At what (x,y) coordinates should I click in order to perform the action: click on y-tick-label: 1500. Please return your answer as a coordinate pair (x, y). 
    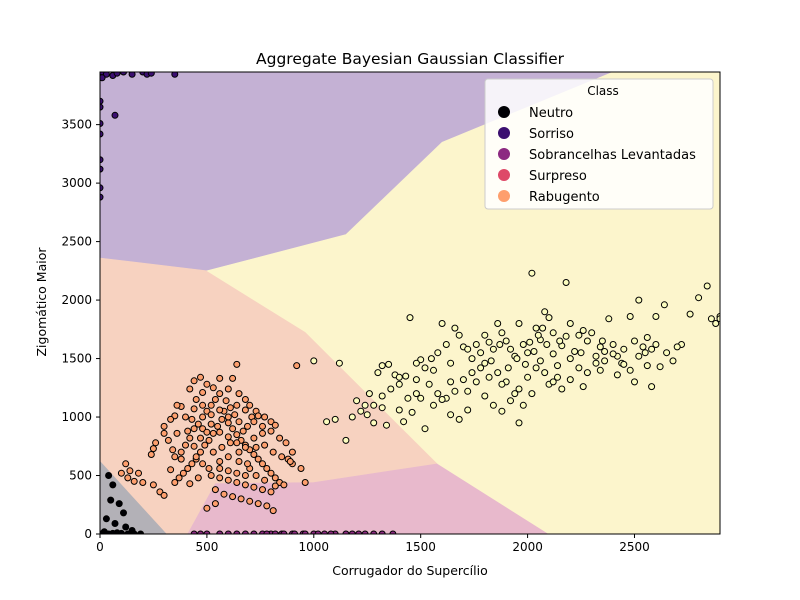
    Looking at the image, I should click on (76, 359).